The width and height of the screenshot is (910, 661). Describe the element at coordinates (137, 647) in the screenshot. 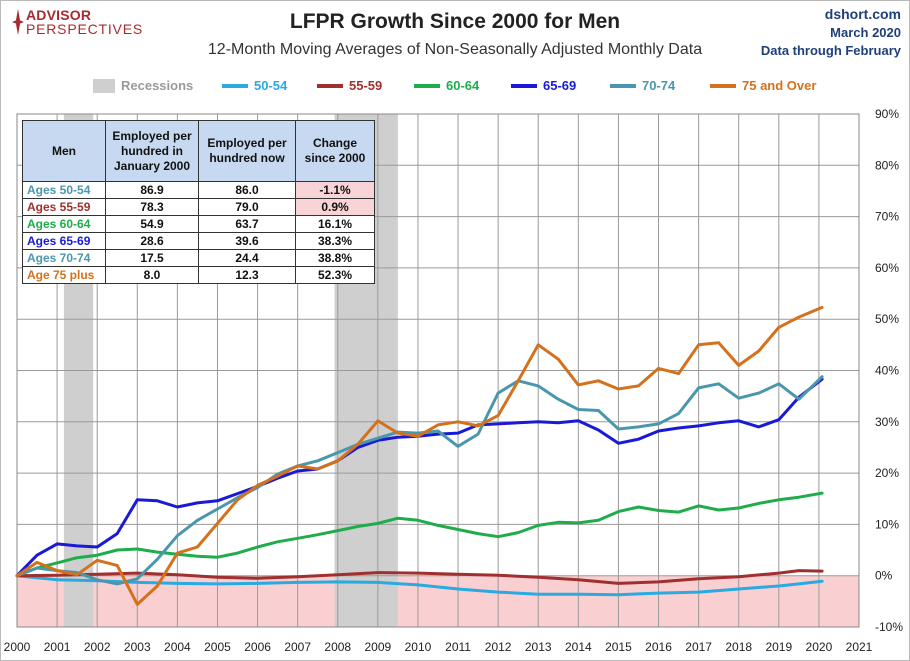

I see `x-tick-label: 2003` at that location.